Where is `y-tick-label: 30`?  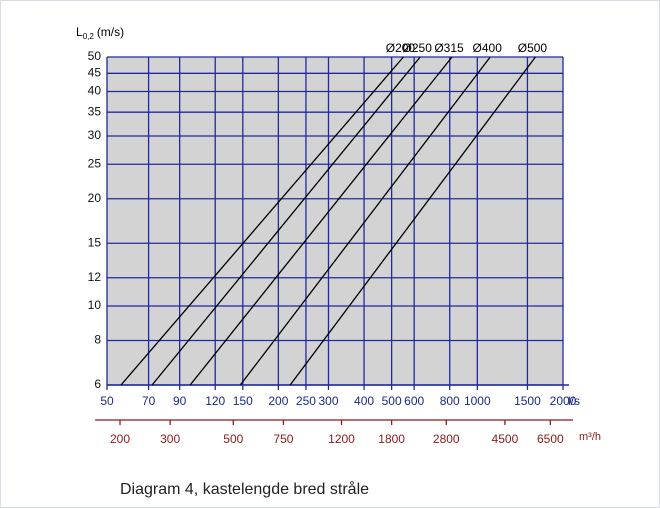 y-tick-label: 30 is located at coordinates (95, 135).